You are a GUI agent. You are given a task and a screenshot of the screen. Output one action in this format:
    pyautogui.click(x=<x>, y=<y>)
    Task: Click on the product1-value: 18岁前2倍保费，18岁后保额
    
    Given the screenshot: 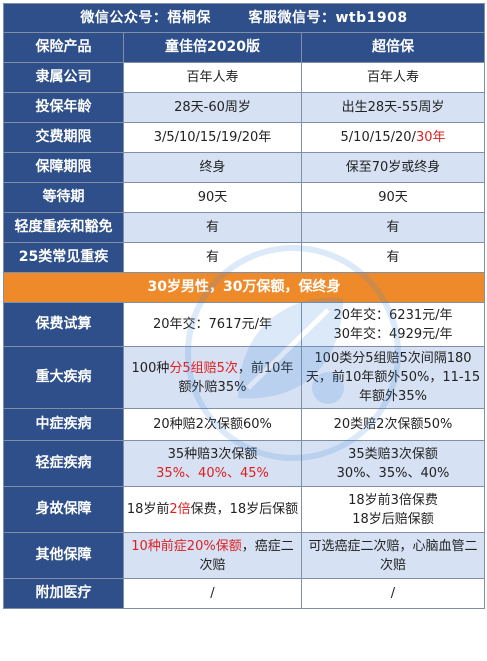 What is the action you would take?
    pyautogui.click(x=212, y=509)
    